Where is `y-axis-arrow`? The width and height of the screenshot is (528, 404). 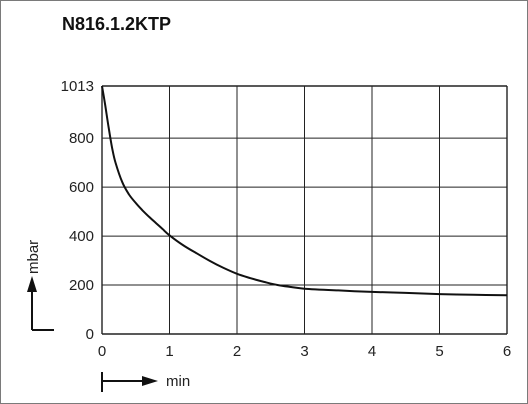
y-axis-arrow is located at coordinates (40, 303).